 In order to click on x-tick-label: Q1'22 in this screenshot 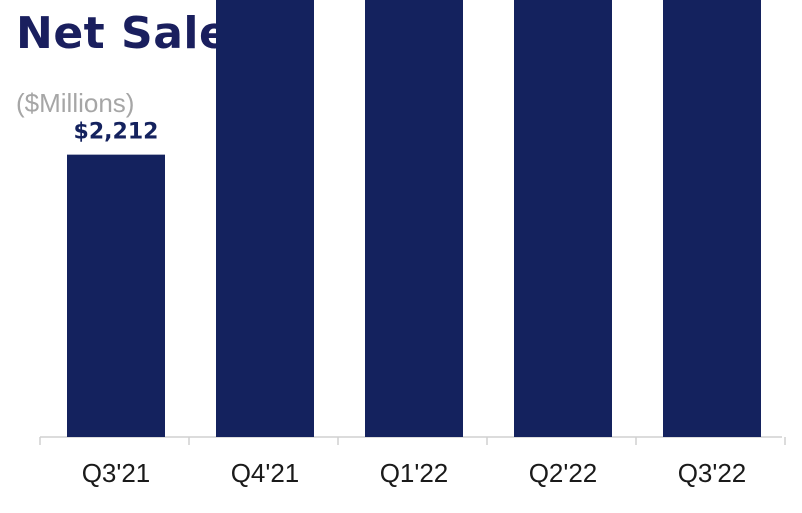, I will do `click(414, 473)`.